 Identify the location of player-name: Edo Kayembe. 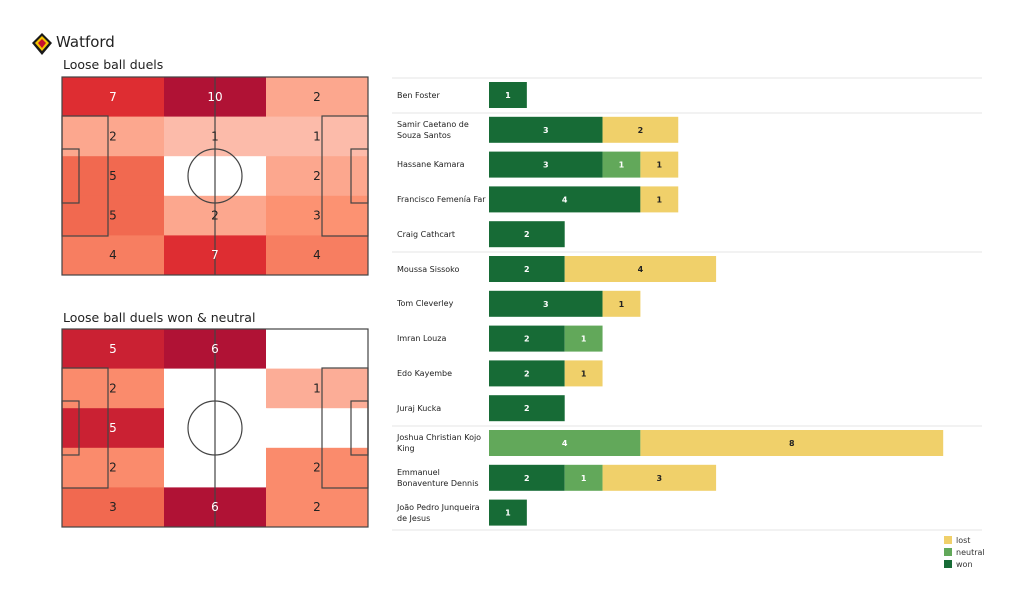
(425, 373).